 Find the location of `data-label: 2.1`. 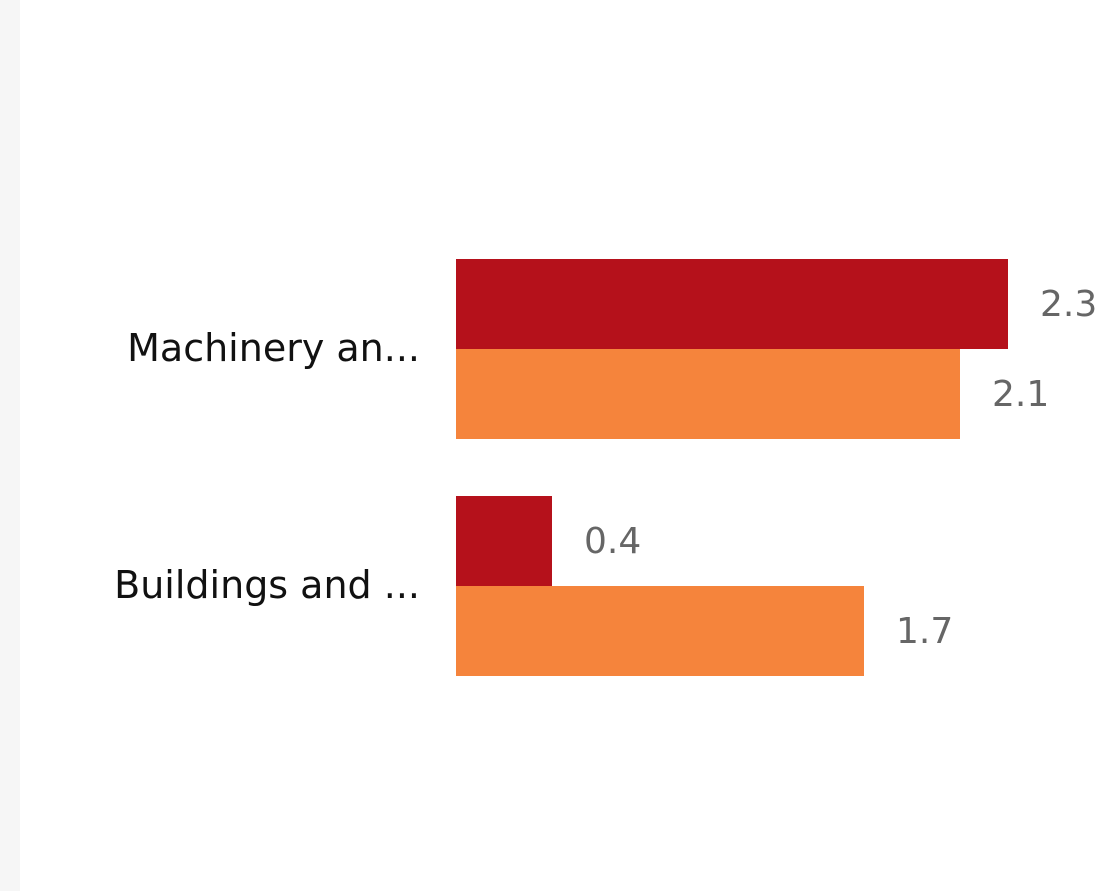

data-label: 2.1 is located at coordinates (1020, 394).